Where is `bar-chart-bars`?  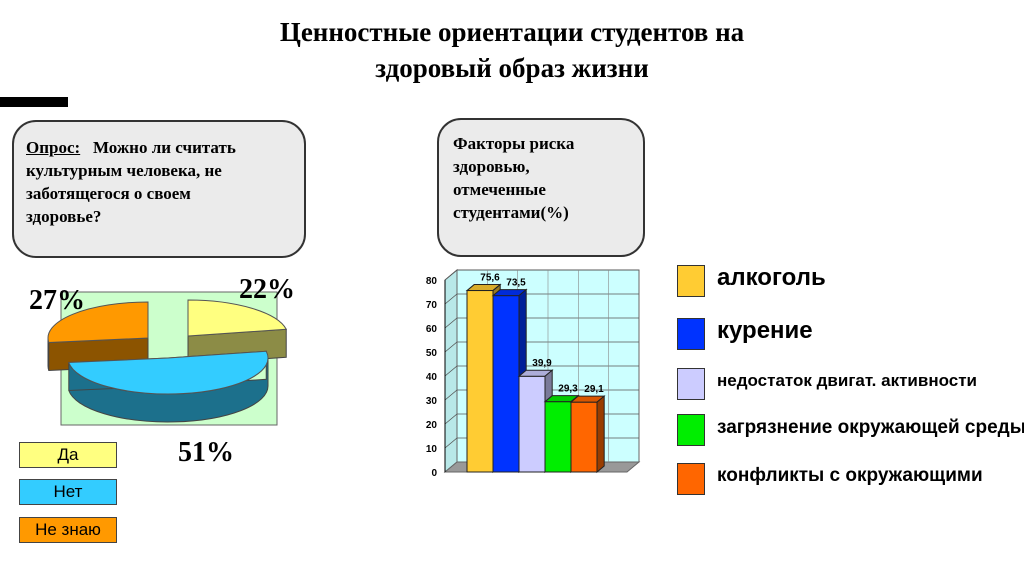 bar-chart-bars is located at coordinates (535, 378).